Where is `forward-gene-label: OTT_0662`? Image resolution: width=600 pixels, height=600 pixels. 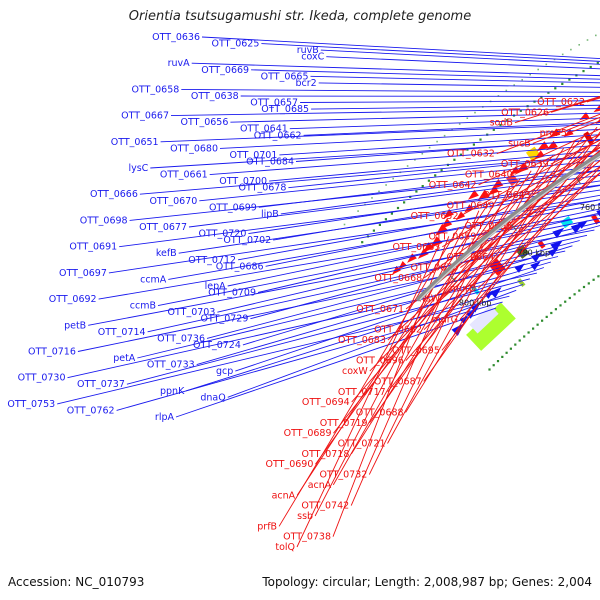 forward-gene-label: OTT_0662 is located at coordinates (278, 135).